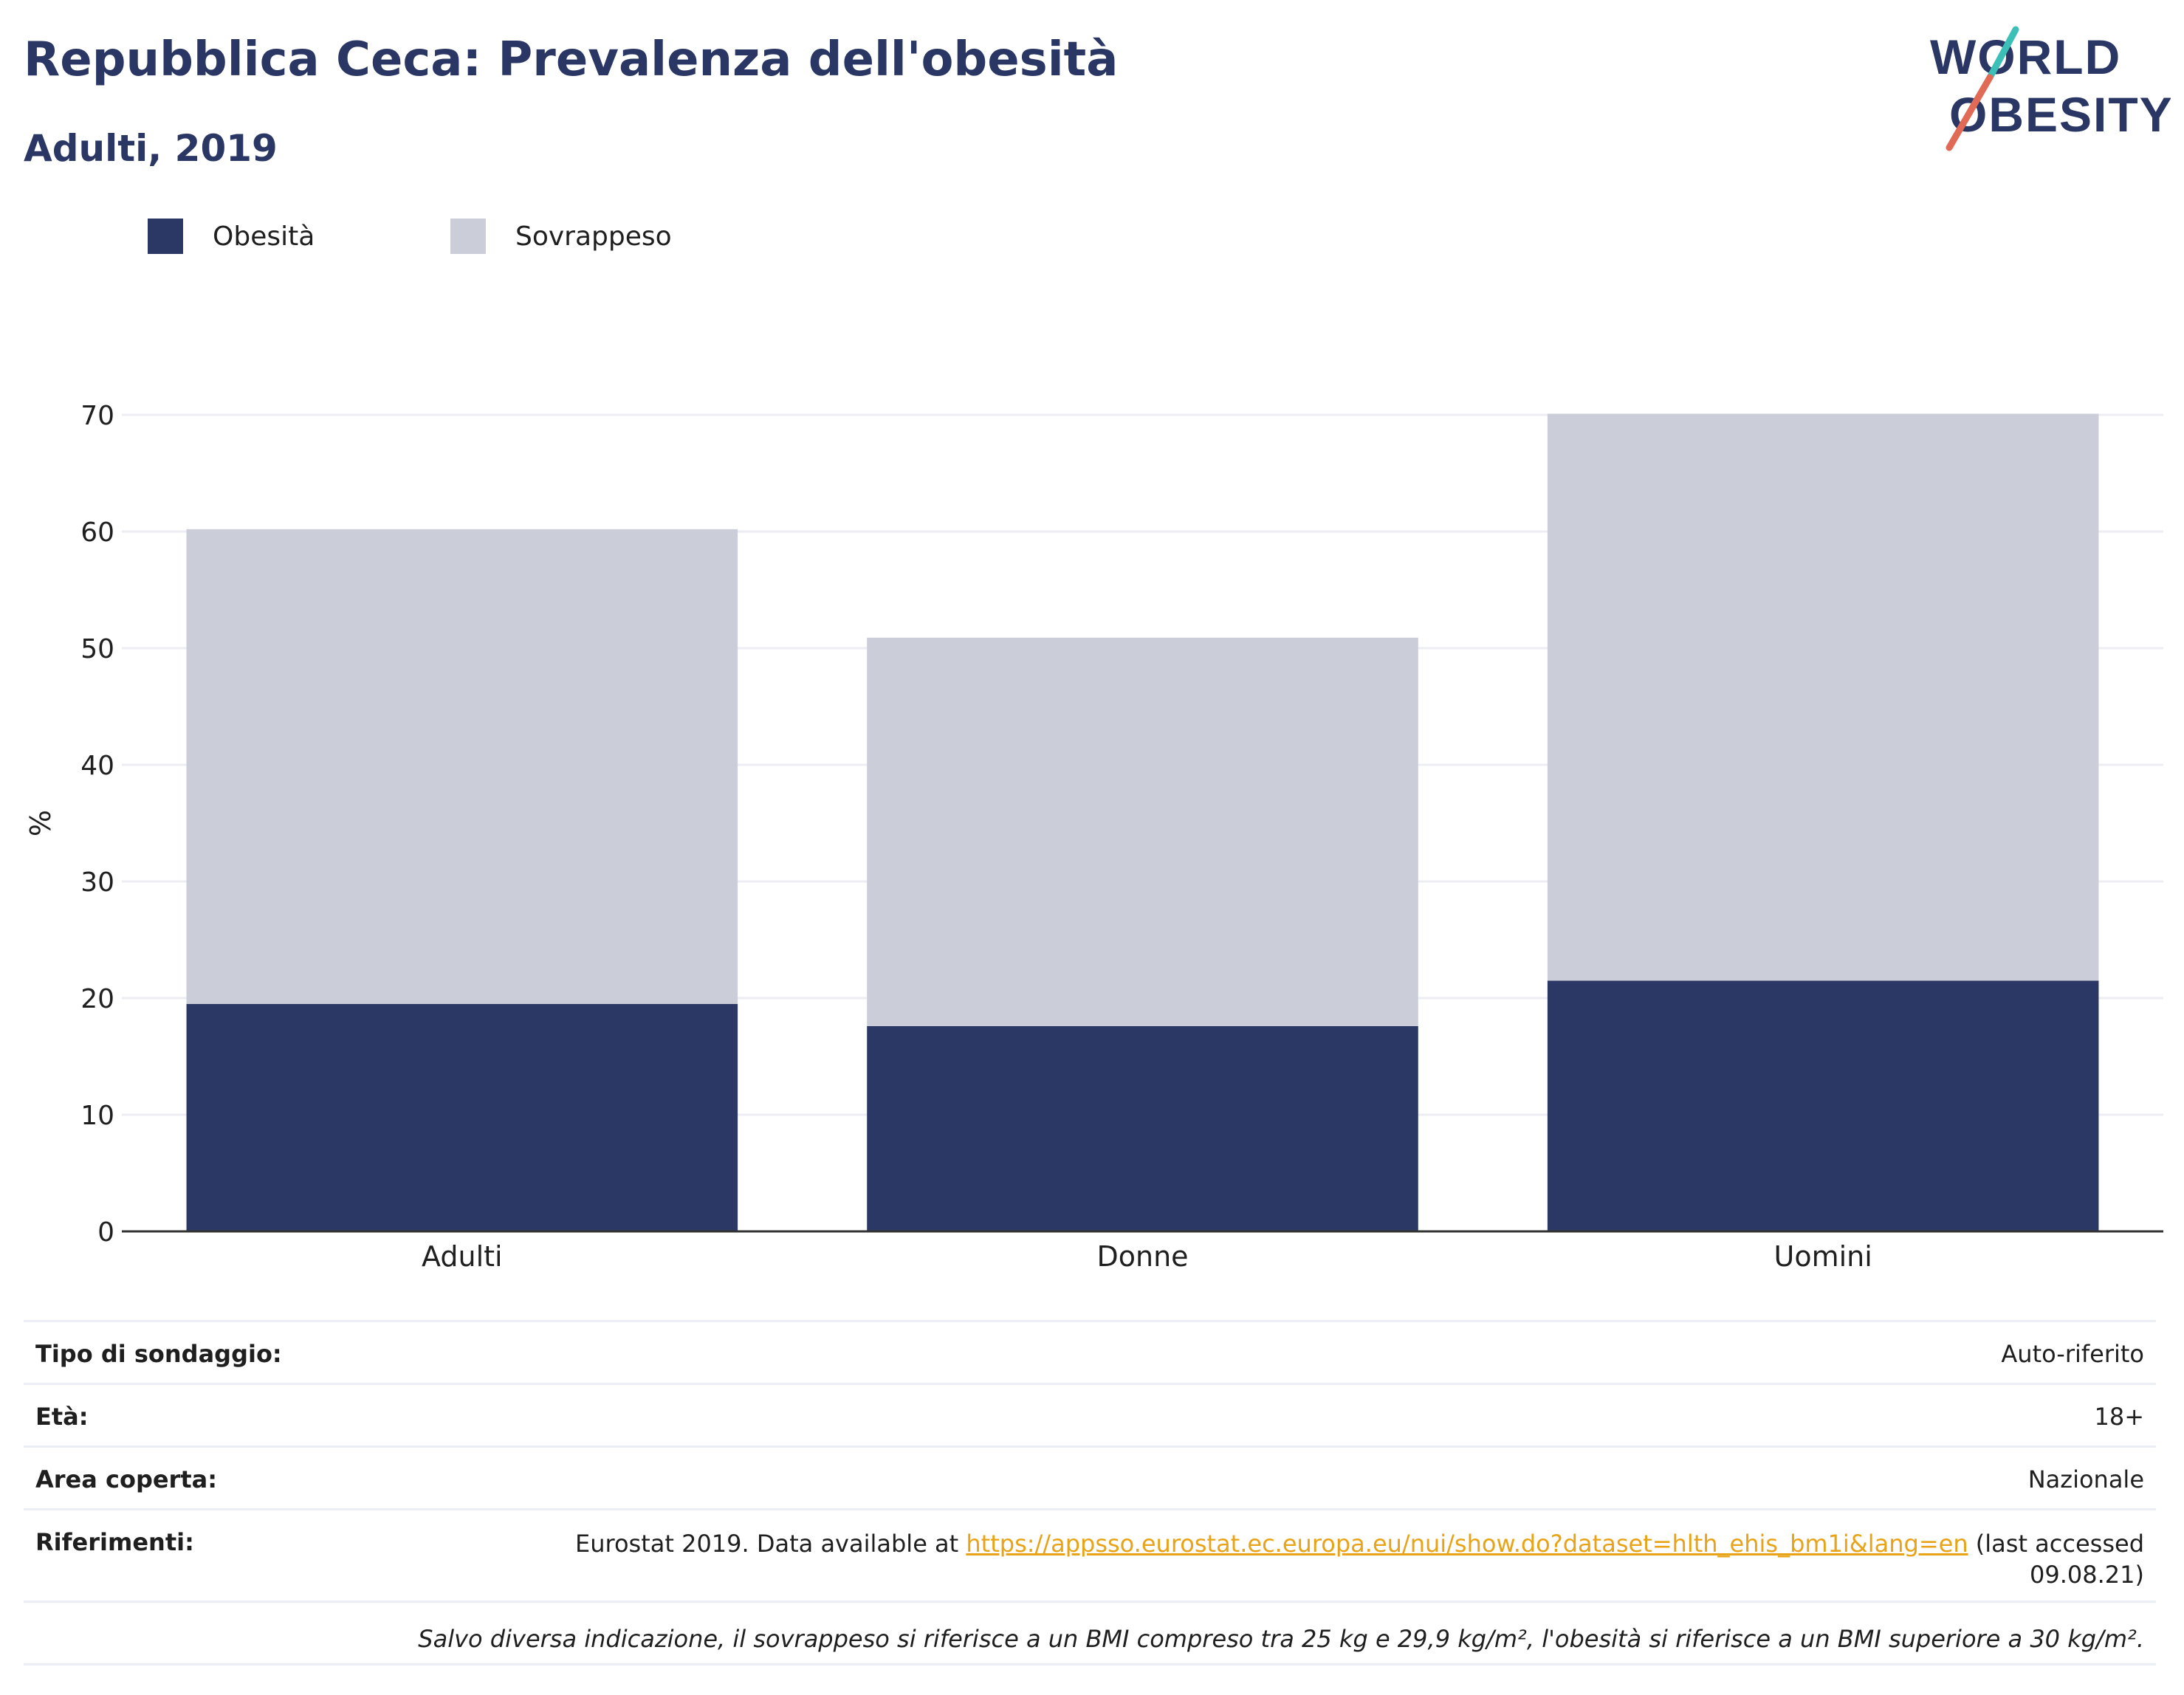 The width and height of the screenshot is (2184, 1695). I want to click on y-tick-label: 60, so click(97, 533).